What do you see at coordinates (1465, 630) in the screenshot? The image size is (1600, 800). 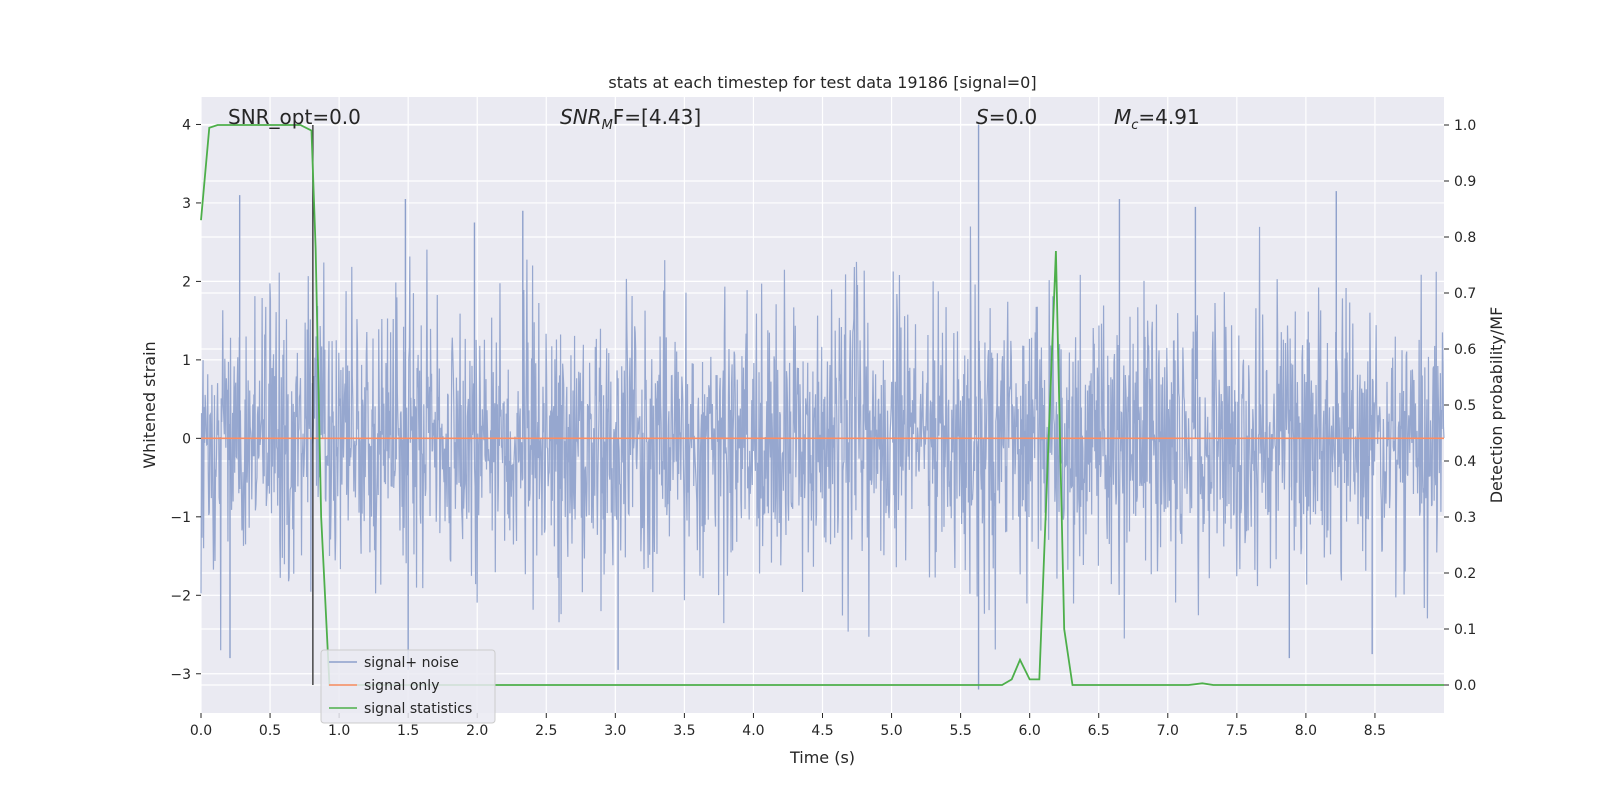 I see `tick-label-y-right-9: 0.1` at bounding box center [1465, 630].